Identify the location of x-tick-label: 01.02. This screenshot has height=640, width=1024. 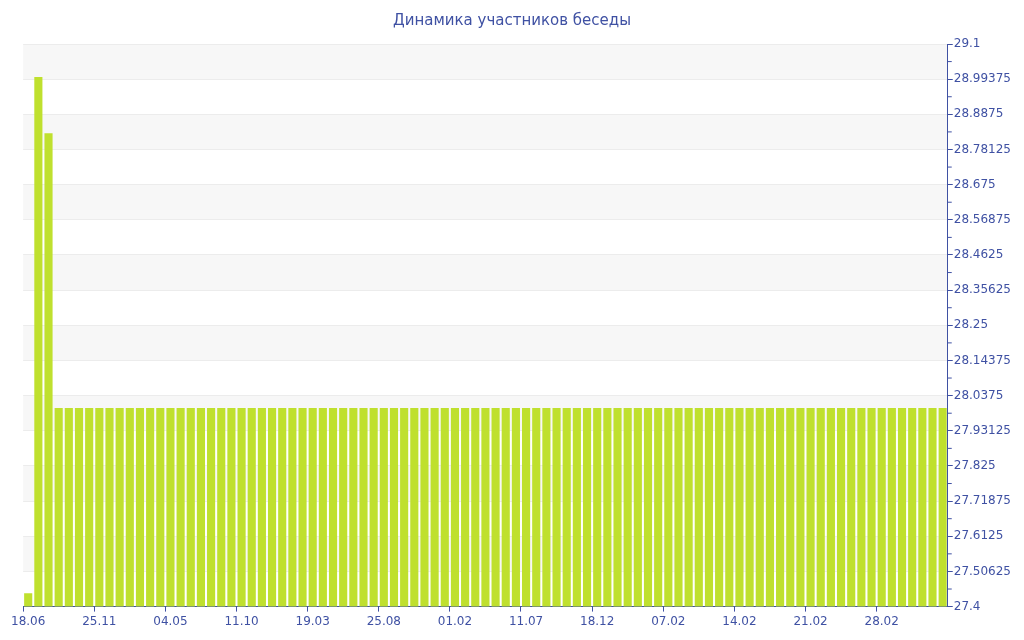
(455, 620).